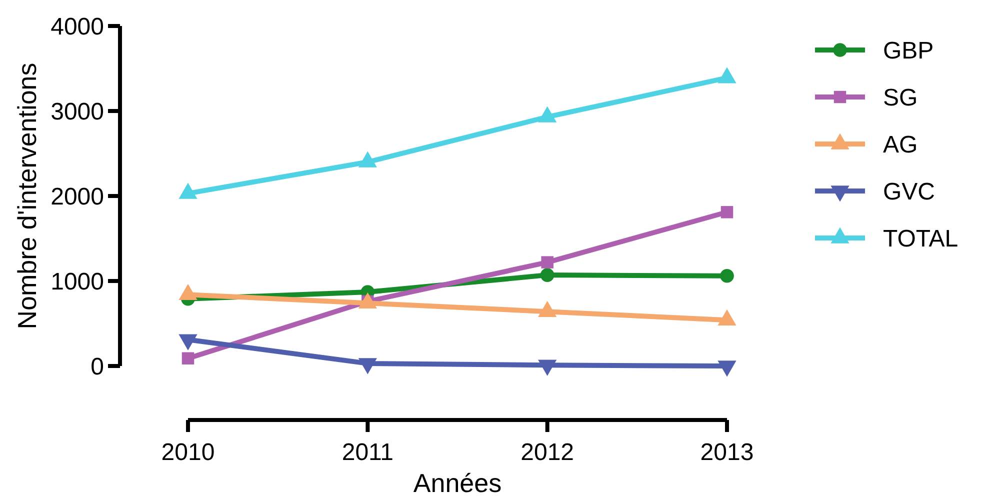  I want to click on legend-label: TOTAL, so click(920, 238).